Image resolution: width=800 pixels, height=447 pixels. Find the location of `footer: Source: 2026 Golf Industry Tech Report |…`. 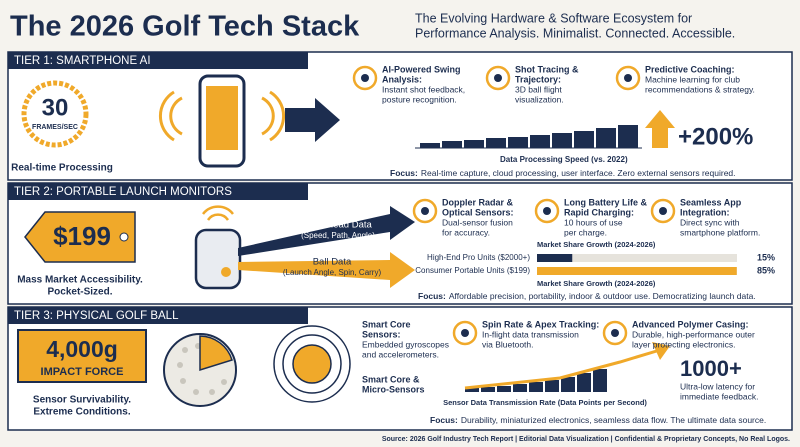

footer: Source: 2026 Golf Industry Tech Report |… is located at coordinates (586, 439).